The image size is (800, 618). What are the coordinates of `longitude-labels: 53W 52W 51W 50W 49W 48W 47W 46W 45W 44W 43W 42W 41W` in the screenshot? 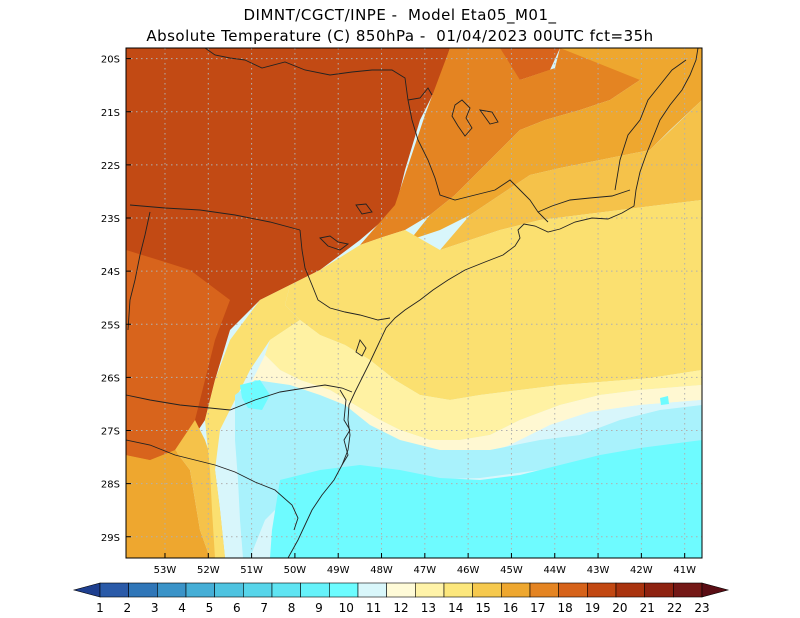 It's located at (425, 564).